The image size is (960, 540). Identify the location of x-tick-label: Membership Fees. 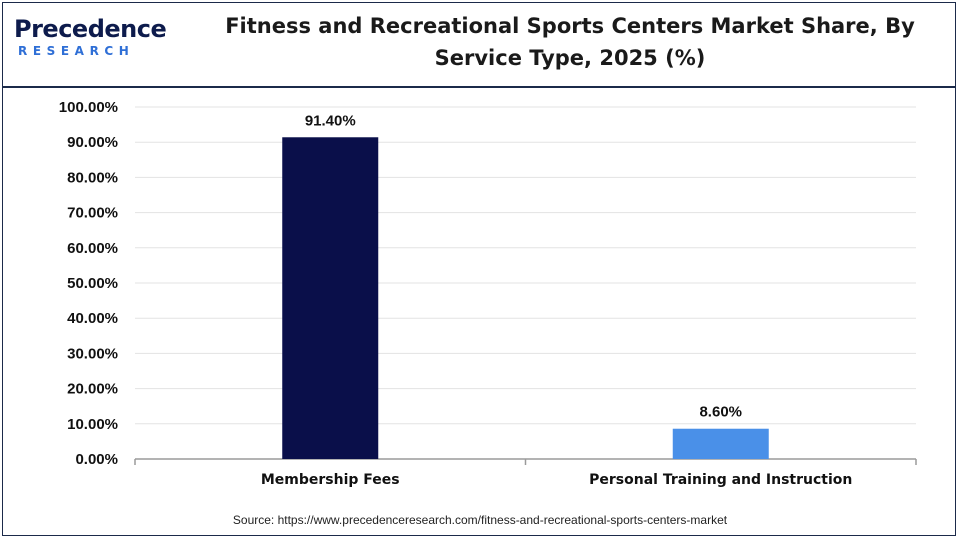
(330, 480).